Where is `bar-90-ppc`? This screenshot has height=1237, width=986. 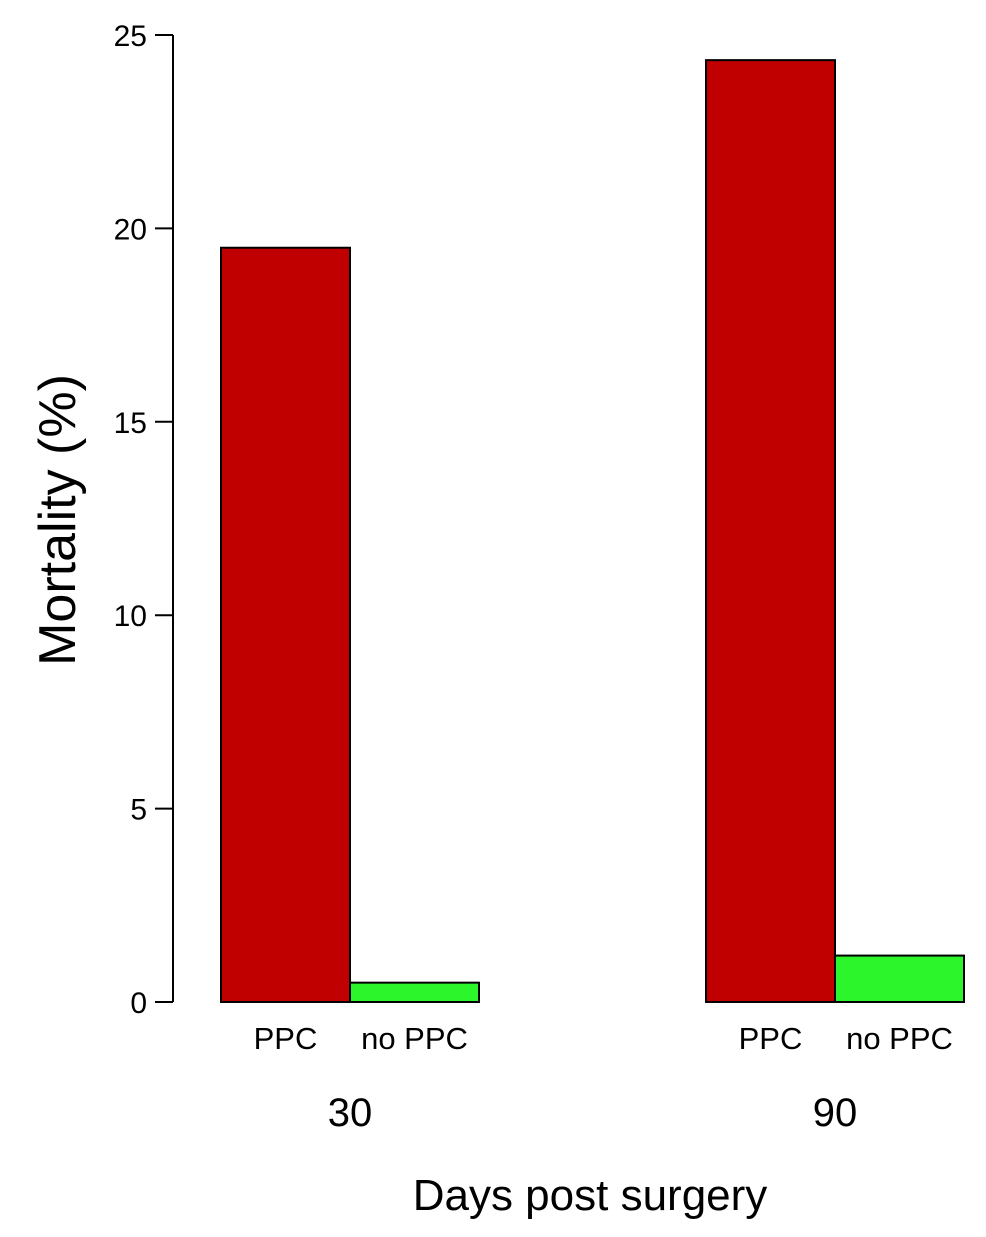 bar-90-ppc is located at coordinates (770, 531).